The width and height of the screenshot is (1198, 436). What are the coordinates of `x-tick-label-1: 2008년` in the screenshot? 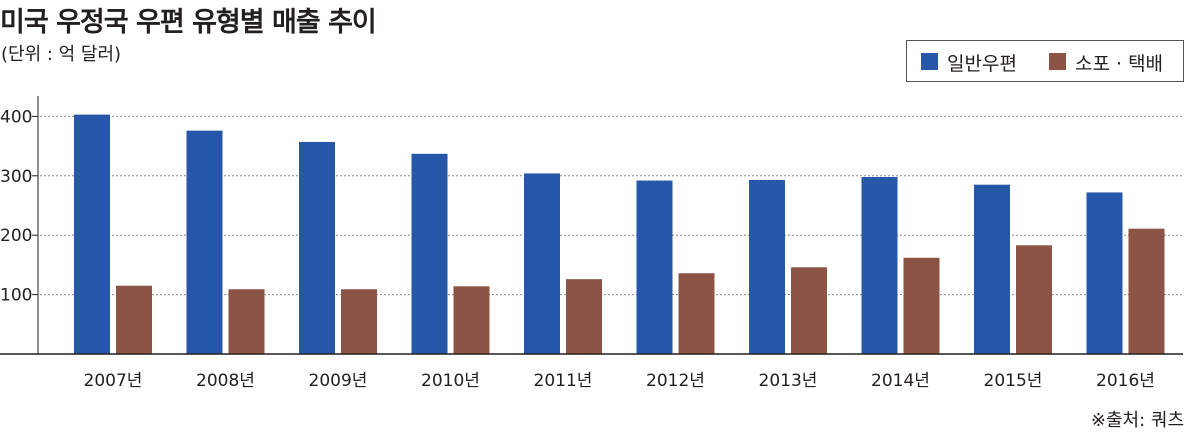 It's located at (225, 381).